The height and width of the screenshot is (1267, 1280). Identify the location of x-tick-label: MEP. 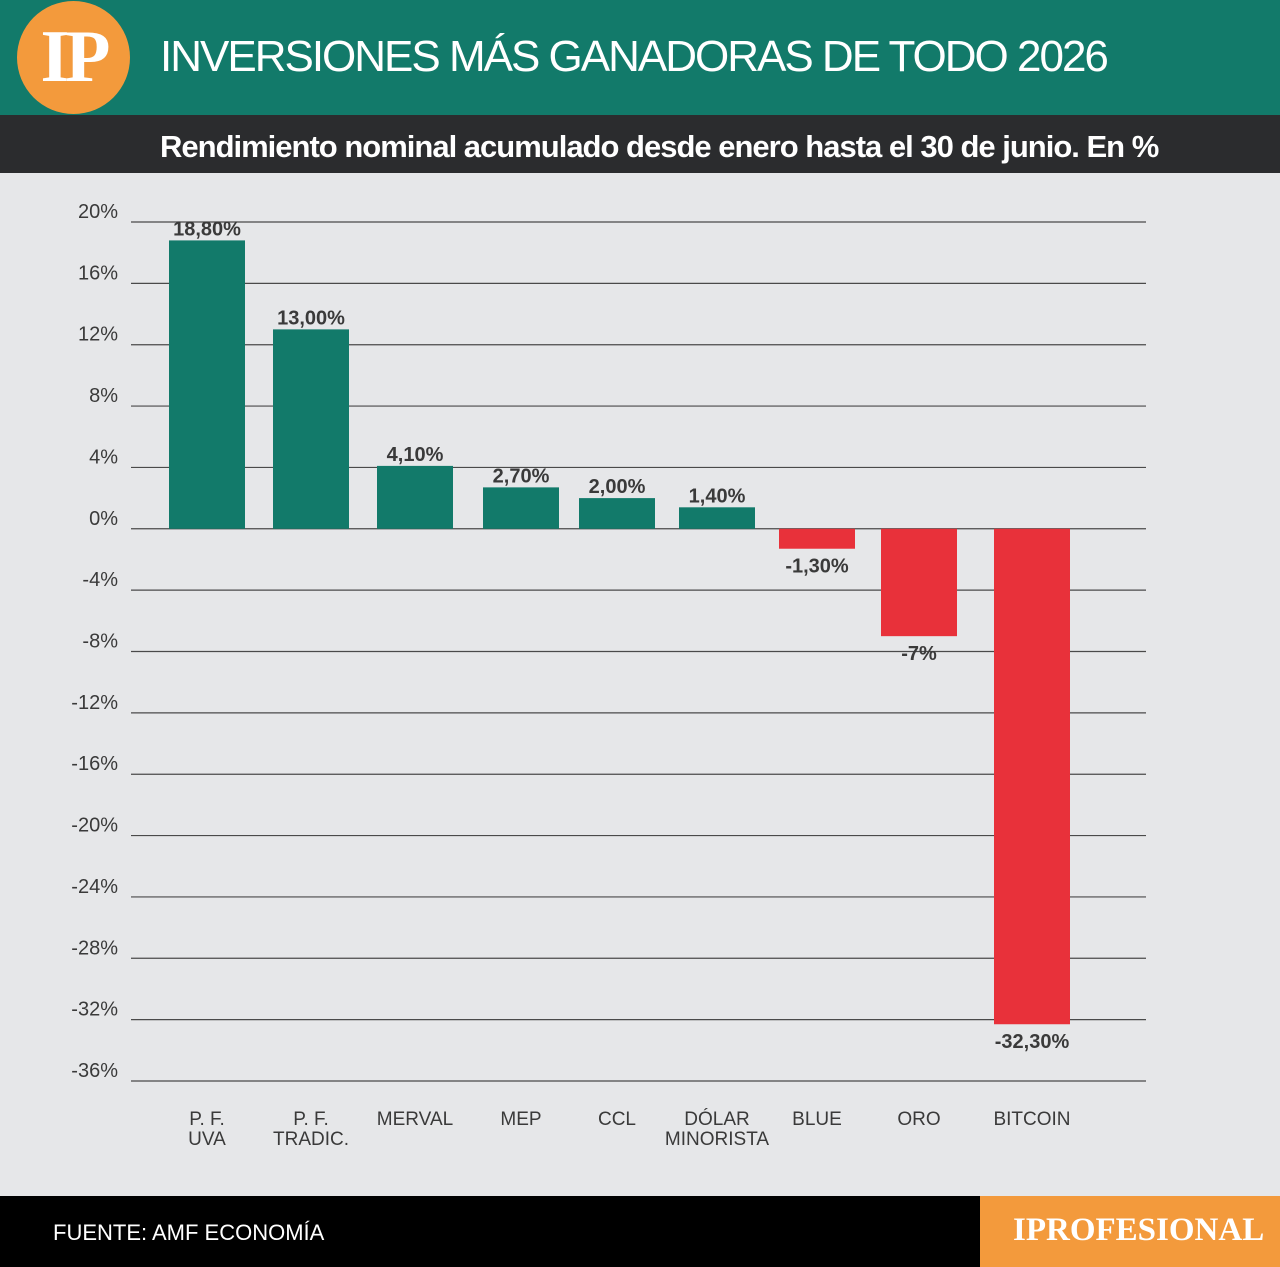
(520, 1119).